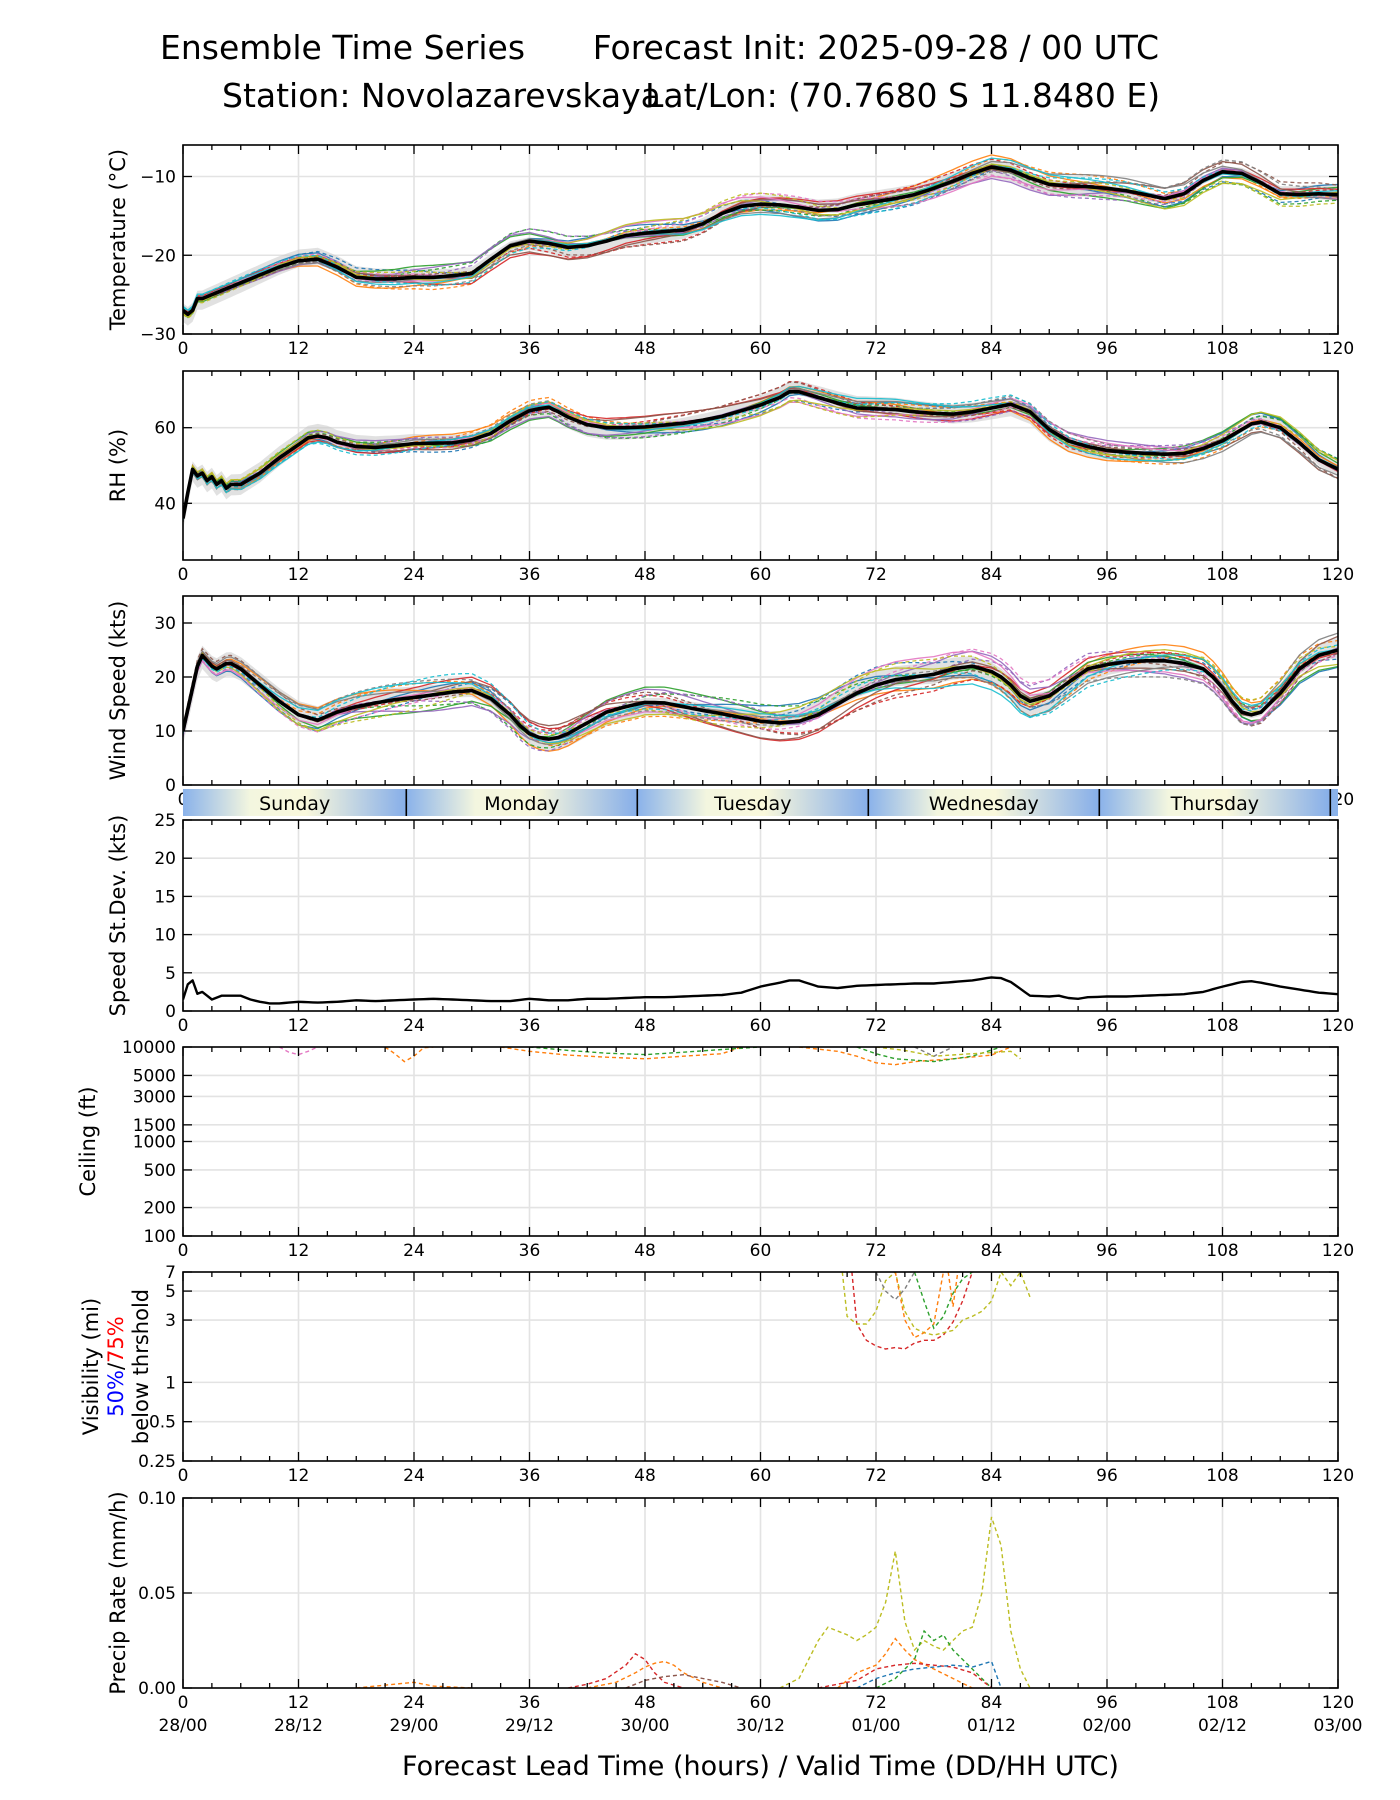  Describe the element at coordinates (875, 47) in the screenshot. I see `forecast-init-label: Forecast Init: 2025-09-28 / 00 UTC` at that location.